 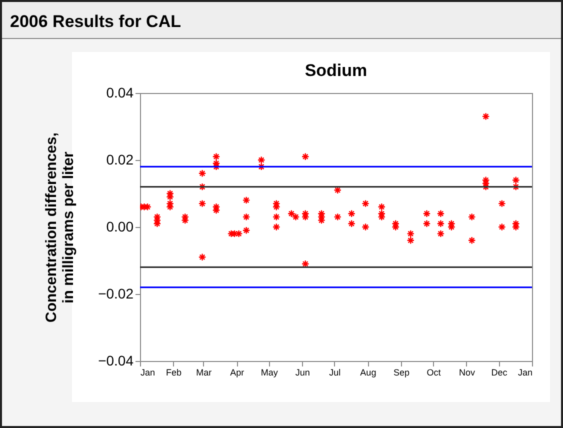 What do you see at coordinates (499, 373) in the screenshot?
I see `x-tick-label: Dec` at bounding box center [499, 373].